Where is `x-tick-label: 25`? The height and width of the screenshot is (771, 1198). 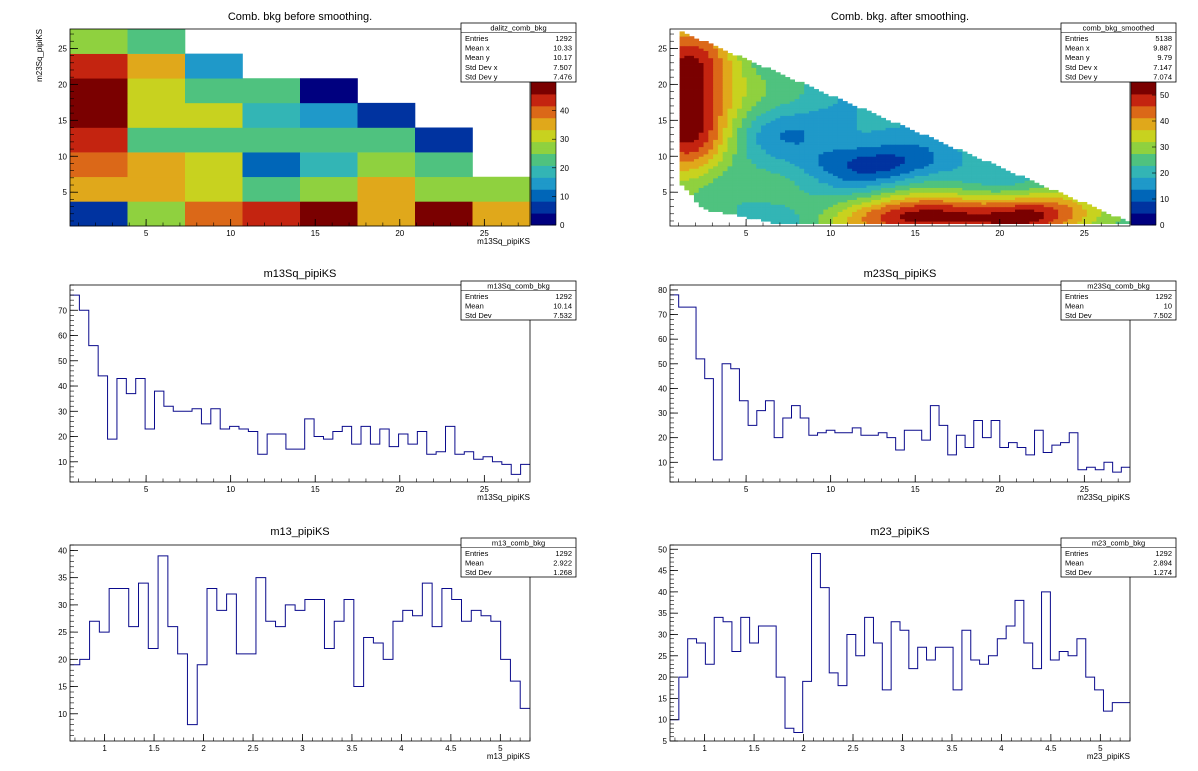
x-tick-label: 25 is located at coordinates (1084, 489).